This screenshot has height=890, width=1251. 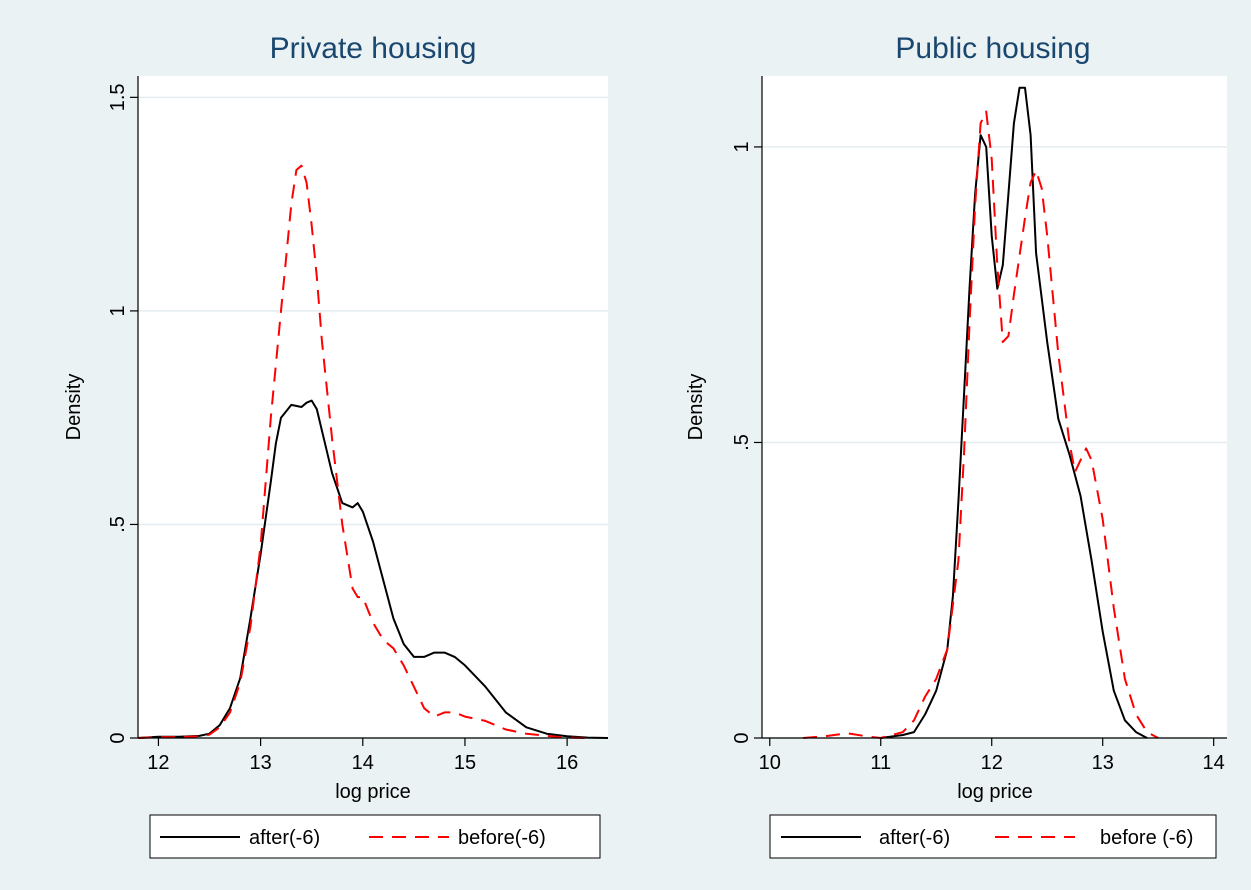 I want to click on x-tick-label: 16, so click(x=567, y=763).